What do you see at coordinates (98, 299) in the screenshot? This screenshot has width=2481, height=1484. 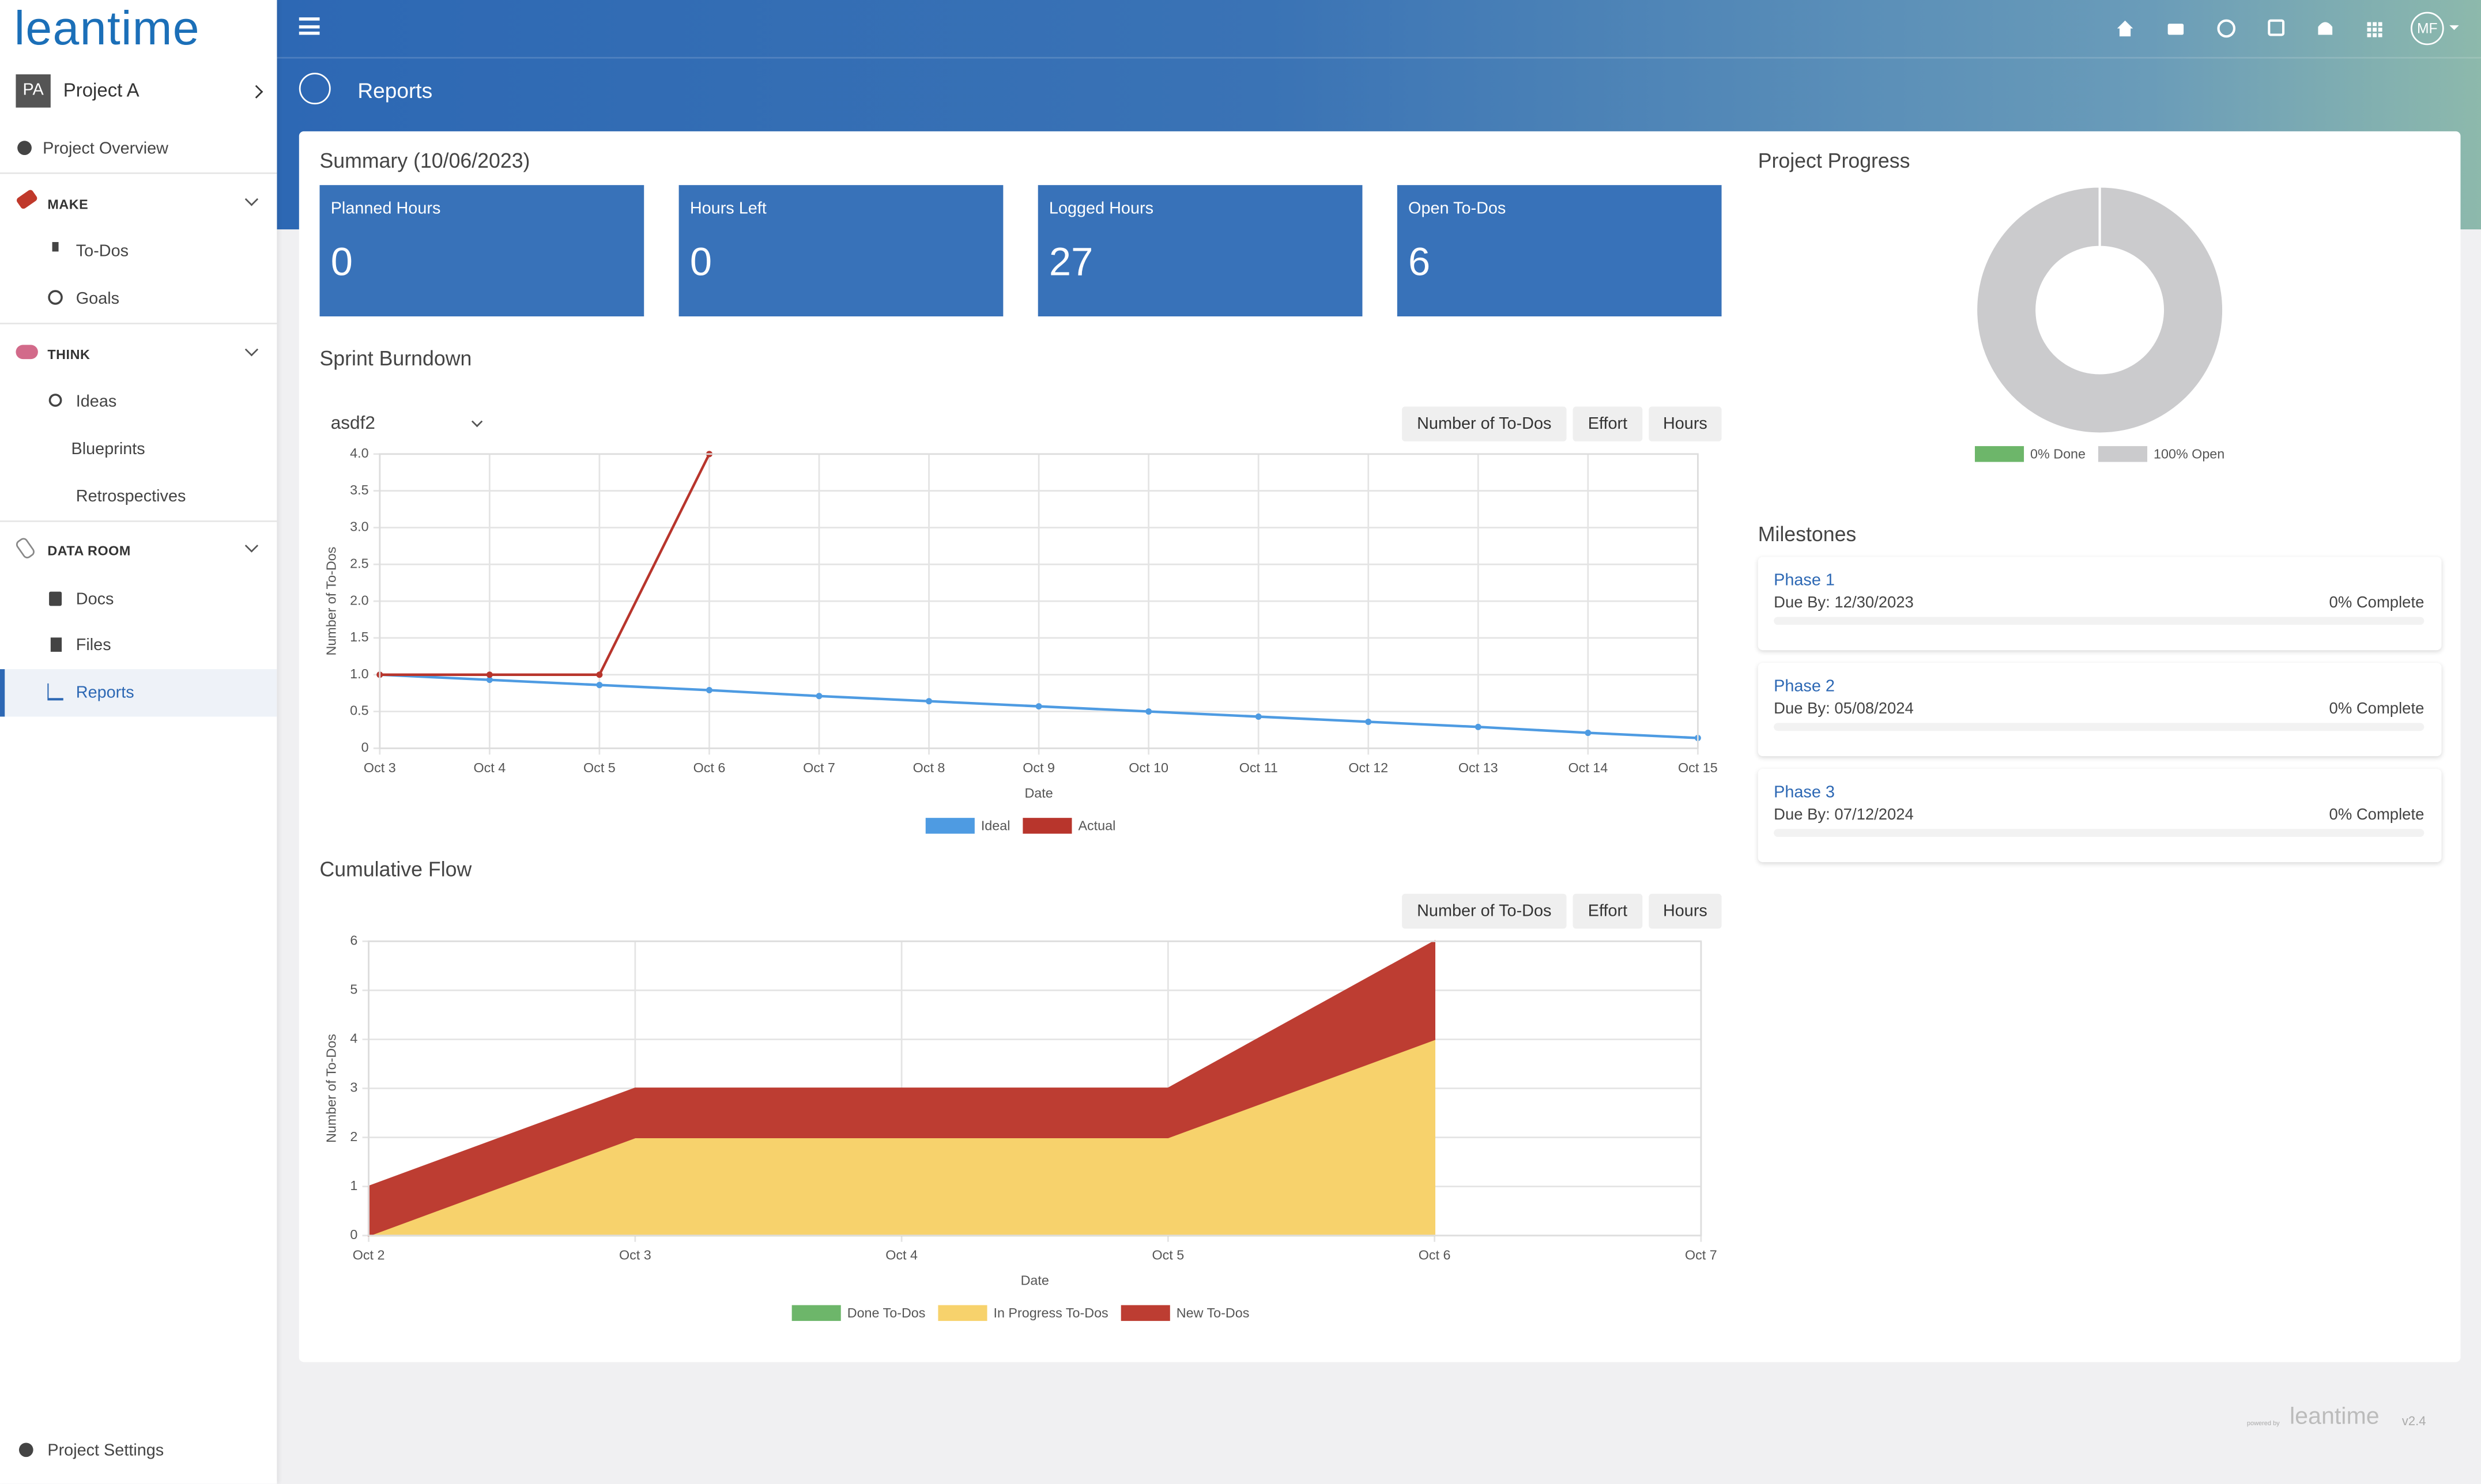 I see `nav-item: Goals` at bounding box center [98, 299].